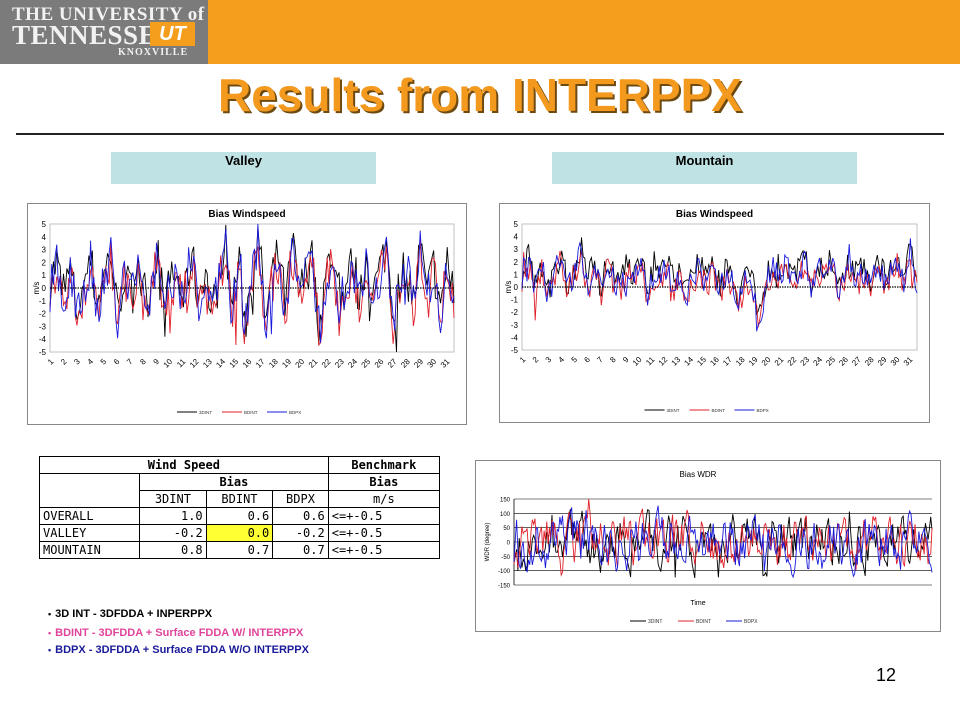 This screenshot has height=720, width=960. I want to click on table-header-row1: Wind Speed Benchmark, so click(240, 465).